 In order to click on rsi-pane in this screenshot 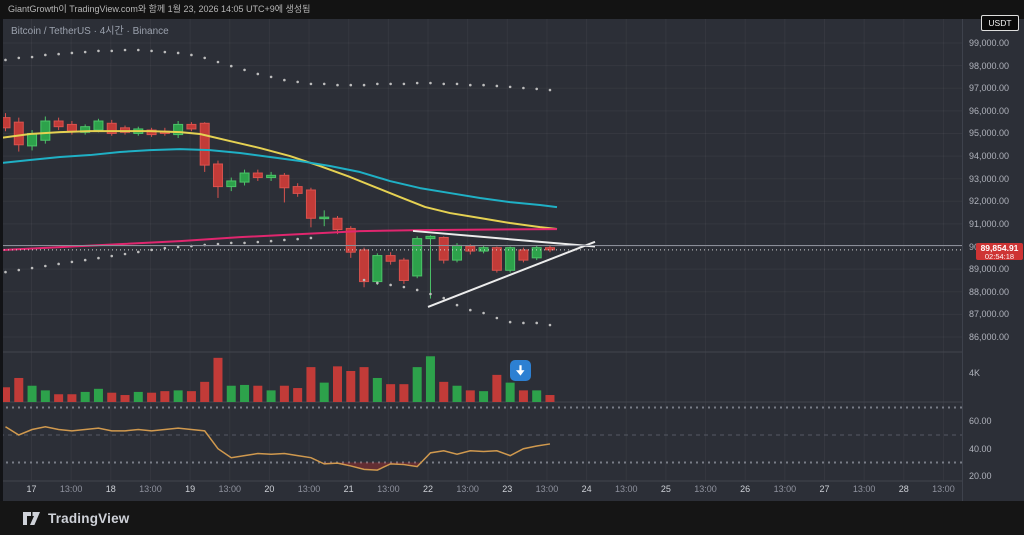, I will do `click(481, 438)`.